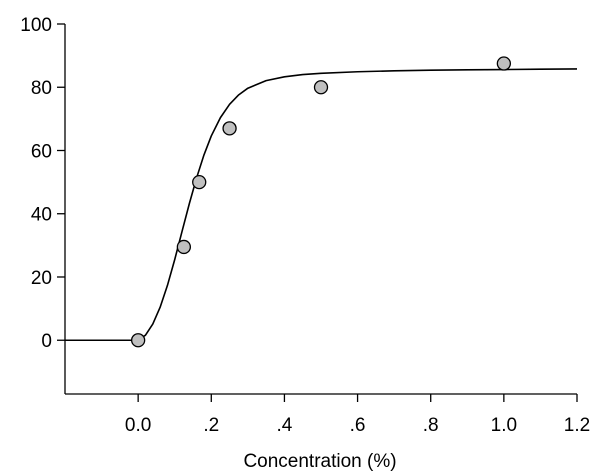 The height and width of the screenshot is (474, 595). I want to click on y-tick-label: 100, so click(36, 25).